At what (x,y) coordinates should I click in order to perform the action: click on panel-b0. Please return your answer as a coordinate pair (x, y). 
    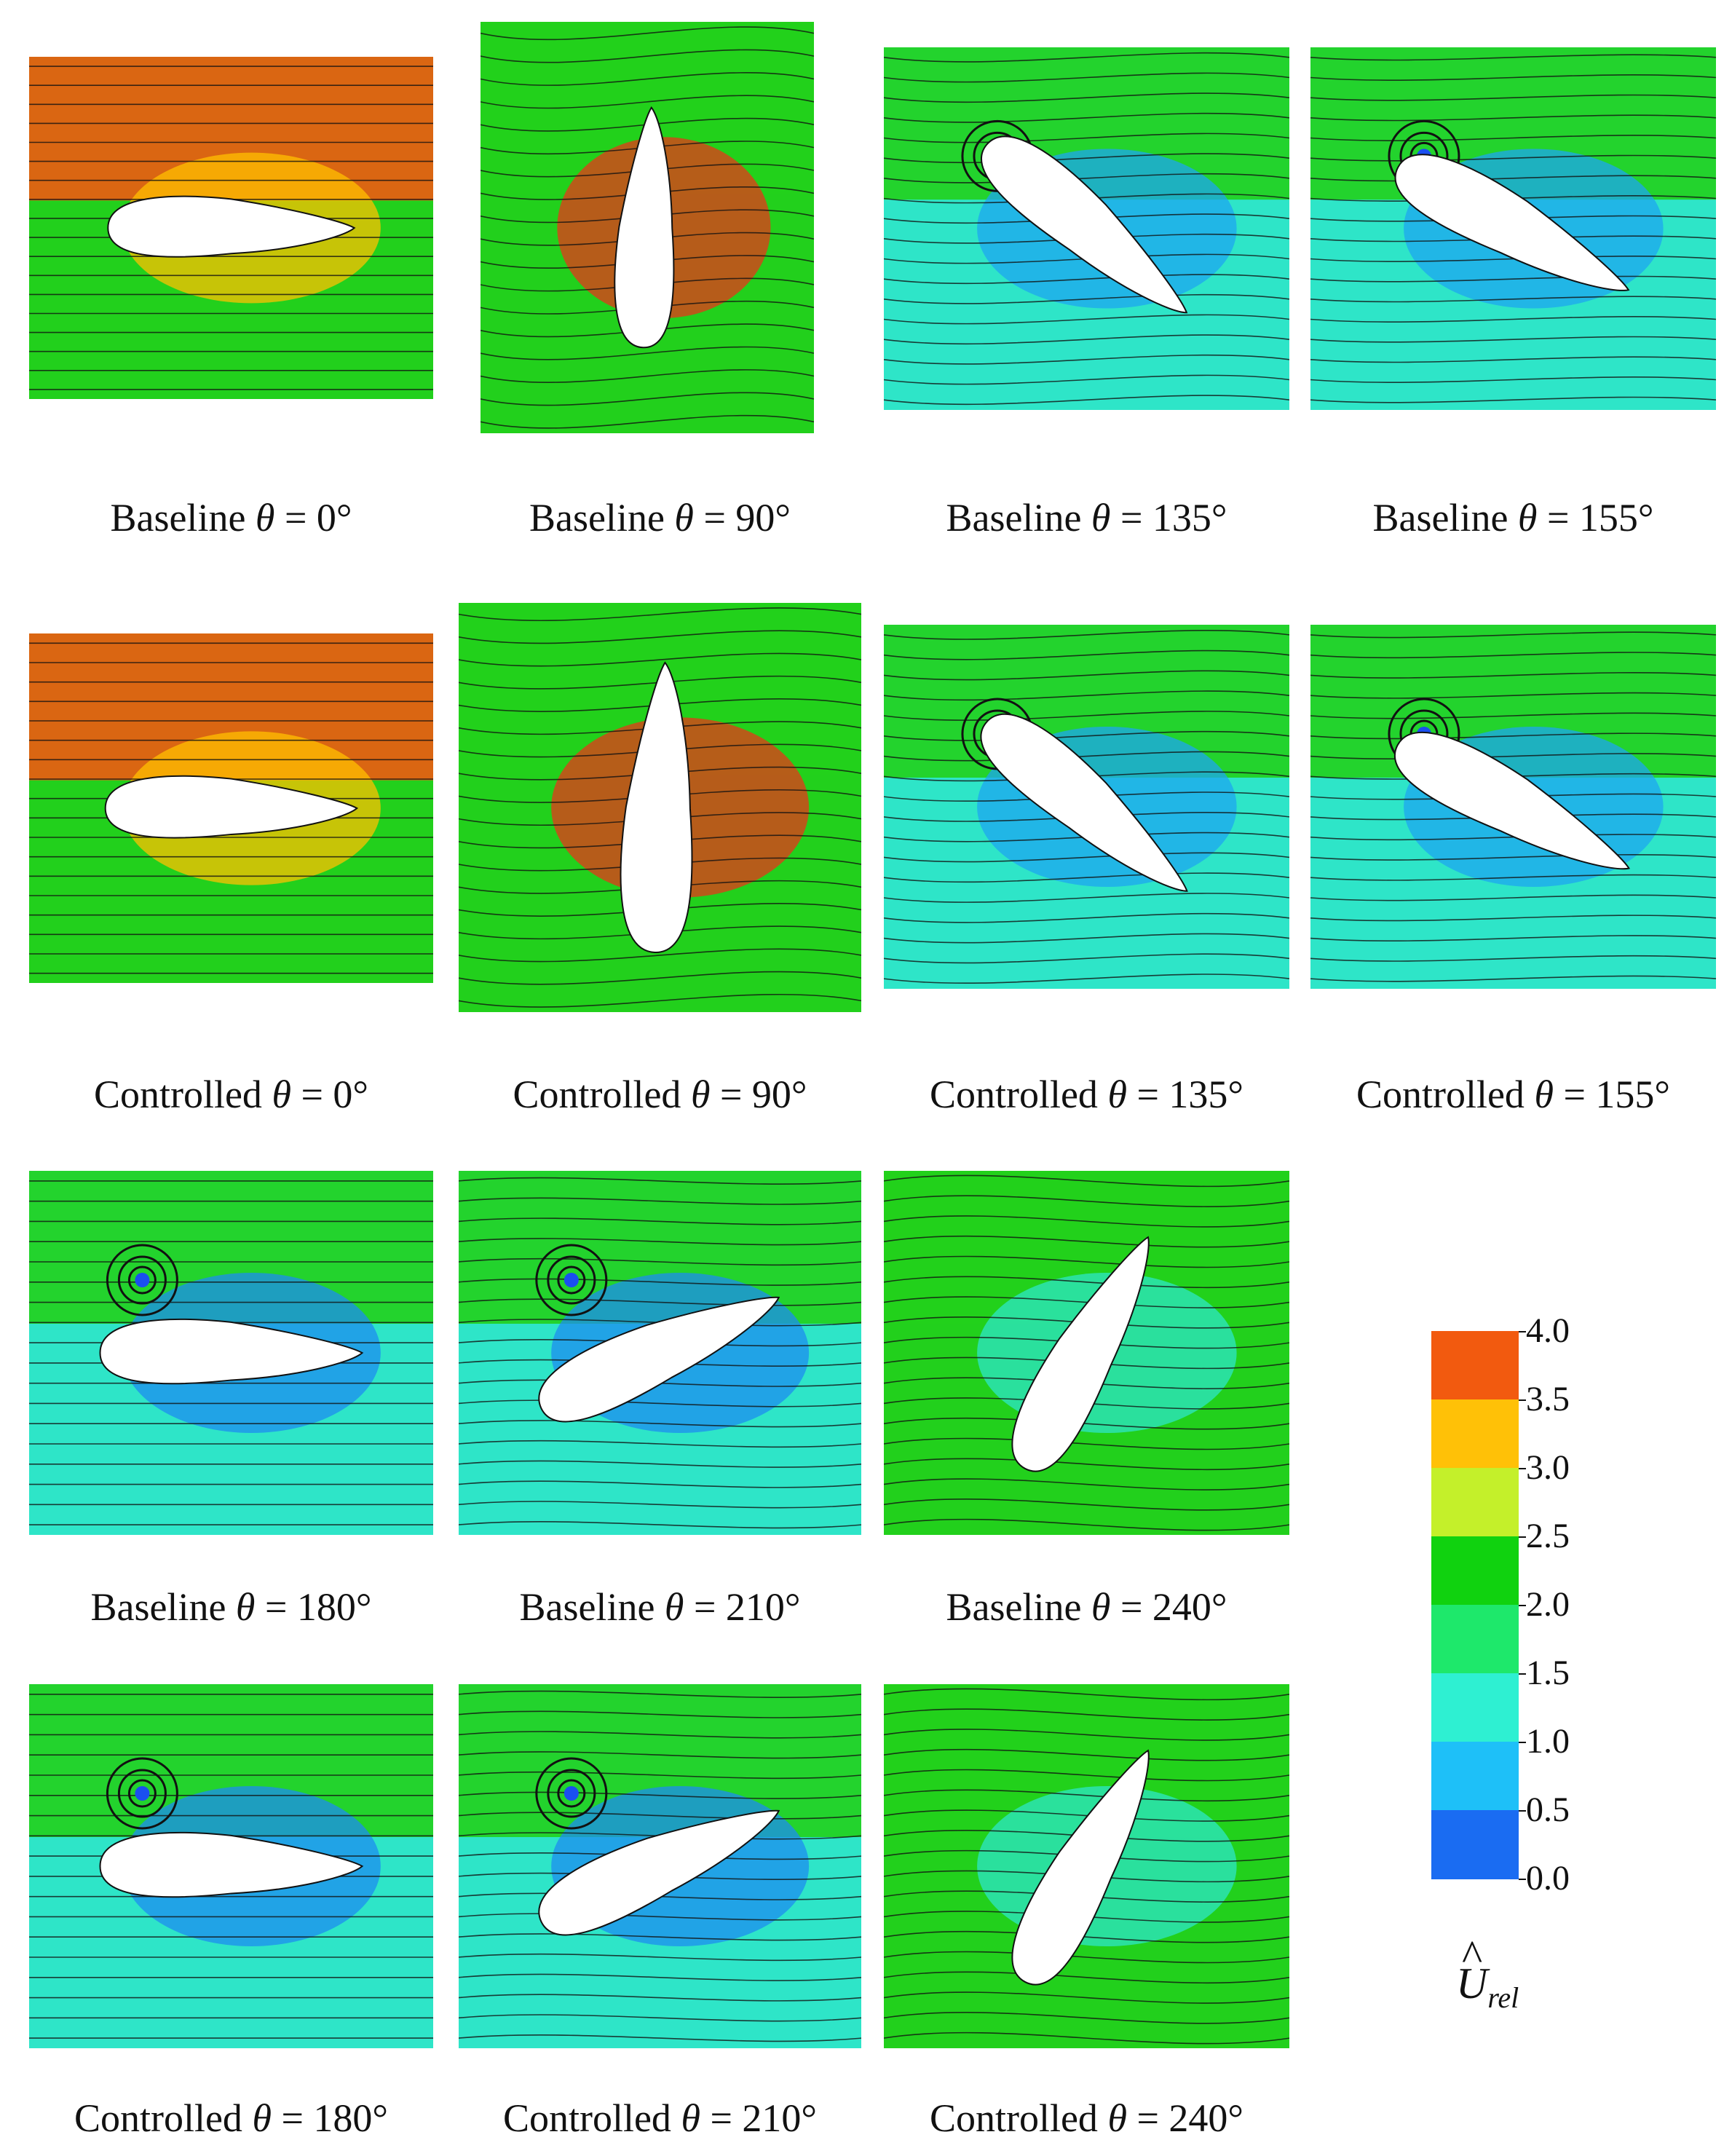
    Looking at the image, I should click on (231, 228).